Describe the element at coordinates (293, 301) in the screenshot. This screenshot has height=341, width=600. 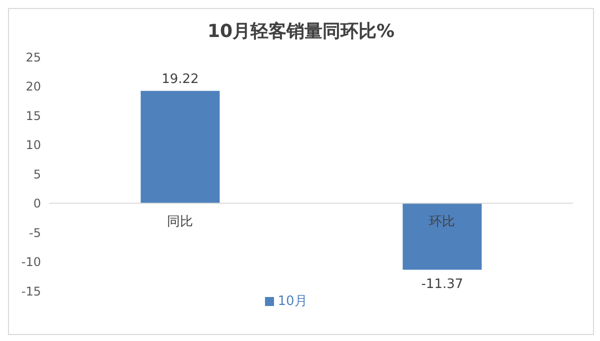
I see `legend-label: 10月` at that location.